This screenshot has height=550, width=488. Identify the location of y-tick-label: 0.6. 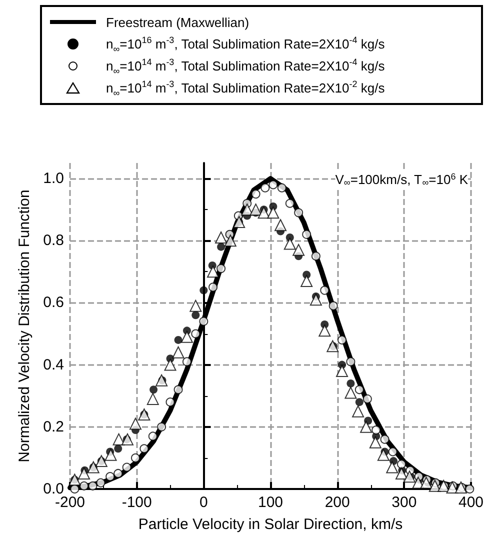
(53, 303).